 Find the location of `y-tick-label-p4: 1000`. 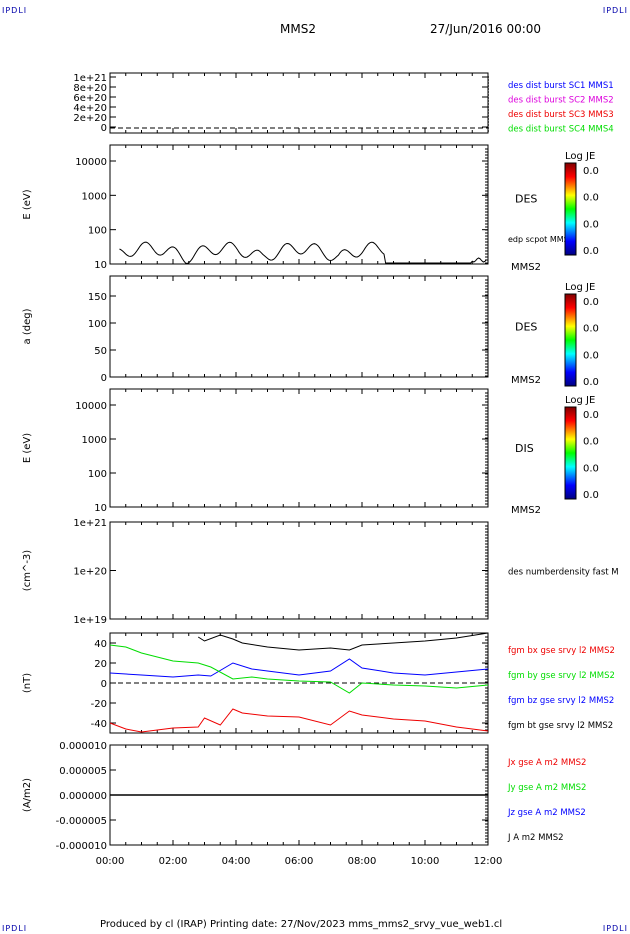

y-tick-label-p4: 1000 is located at coordinates (94, 440).